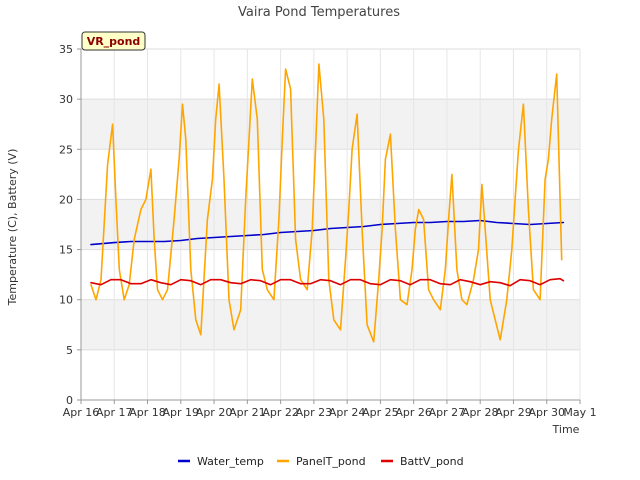 The image size is (640, 480). I want to click on y-tick-label: 15, so click(66, 250).